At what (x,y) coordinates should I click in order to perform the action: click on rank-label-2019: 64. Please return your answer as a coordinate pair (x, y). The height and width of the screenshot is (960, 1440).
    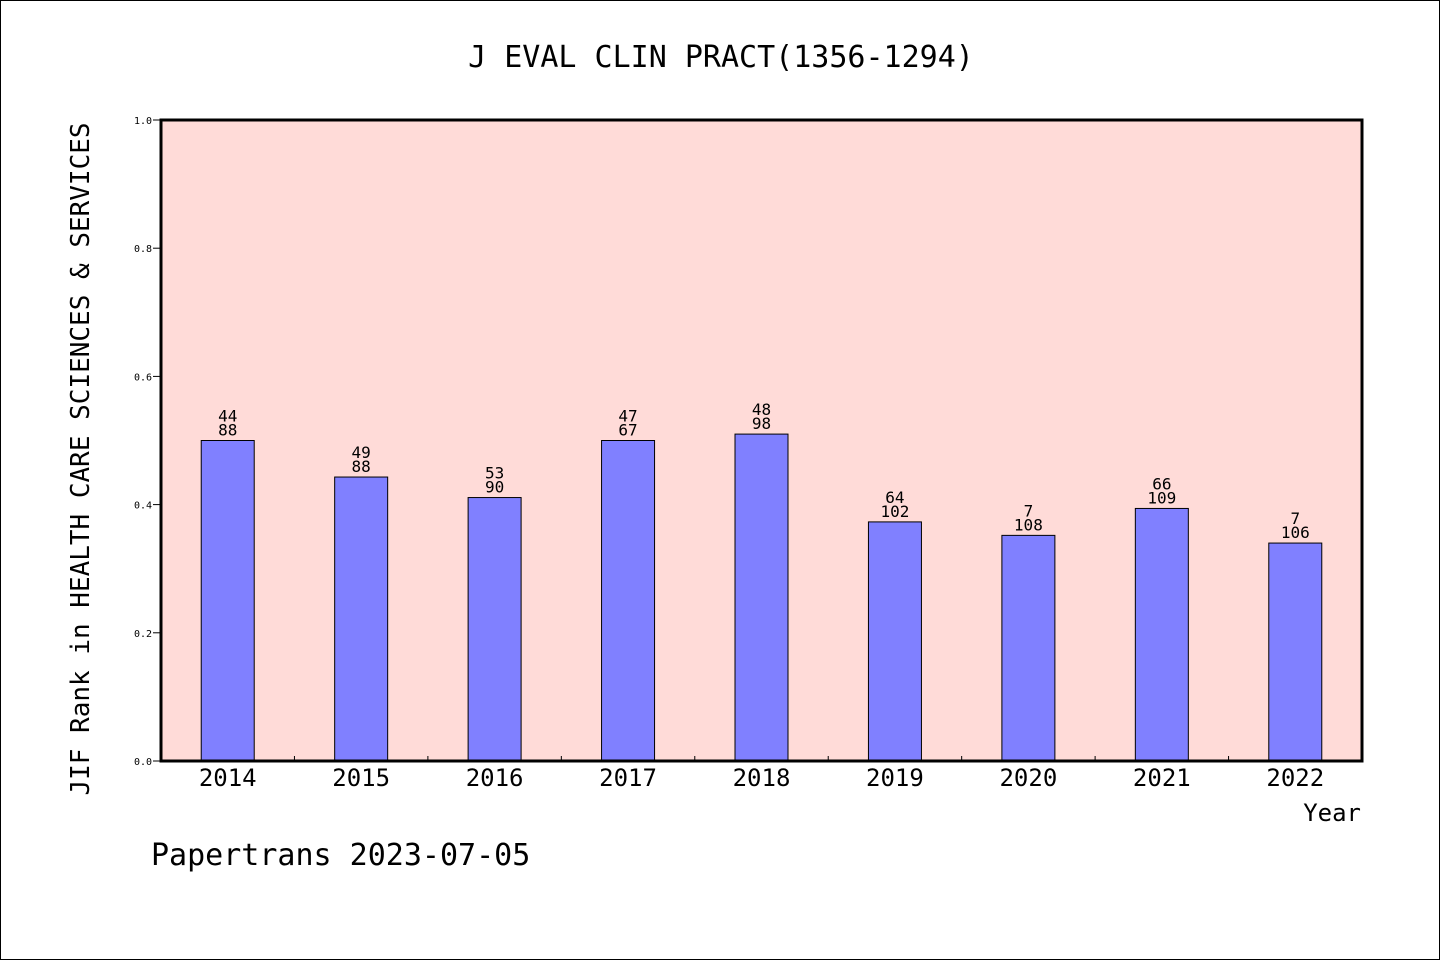
    Looking at the image, I should click on (894, 497).